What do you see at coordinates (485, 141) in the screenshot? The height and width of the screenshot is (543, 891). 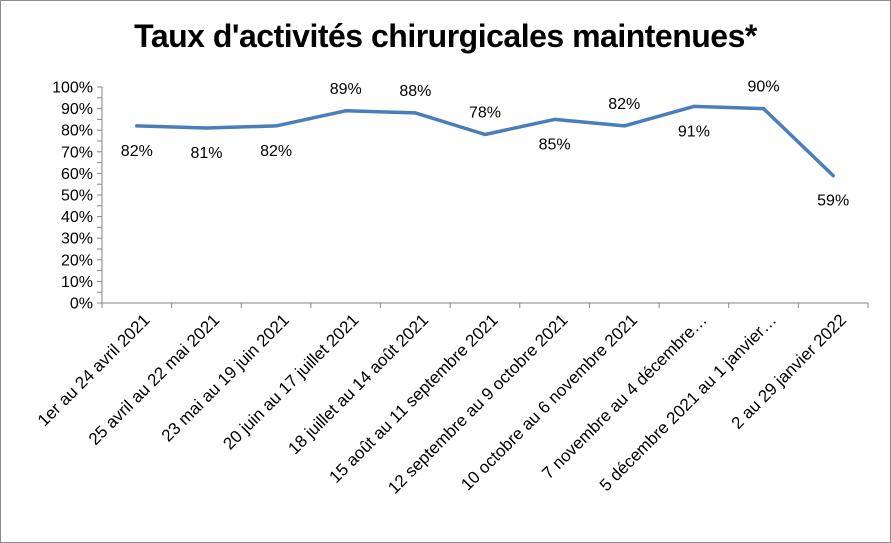 I see `series-group` at bounding box center [485, 141].